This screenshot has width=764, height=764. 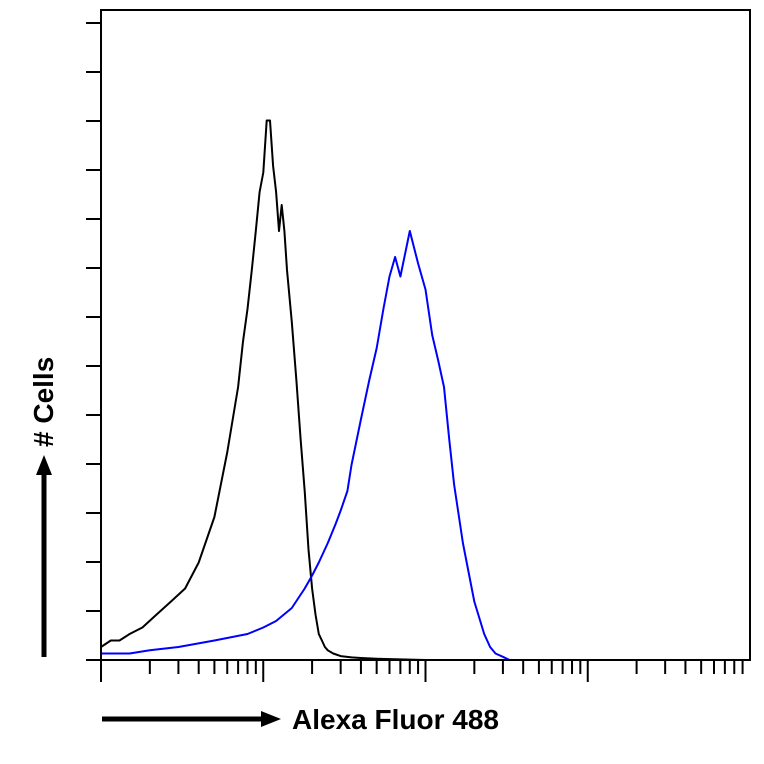 What do you see at coordinates (43, 402) in the screenshot?
I see `y-axis-label: # Cells` at bounding box center [43, 402].